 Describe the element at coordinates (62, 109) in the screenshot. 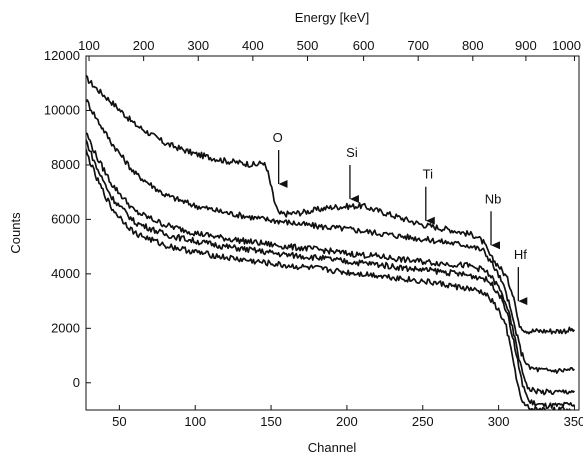

I see `y-tick-label: 10000` at that location.